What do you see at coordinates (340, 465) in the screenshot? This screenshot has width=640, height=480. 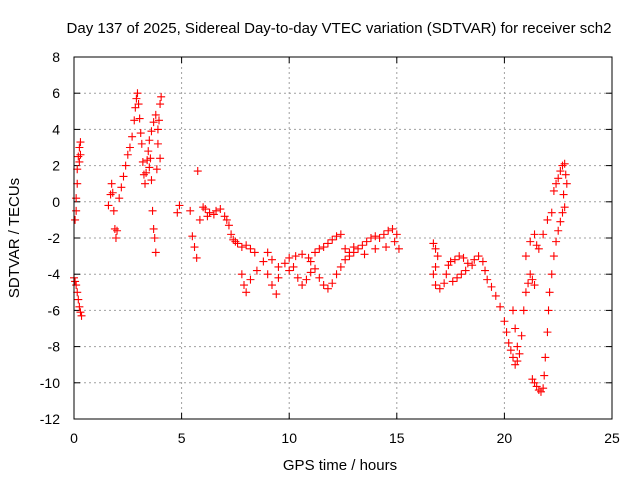 I see `x-axis-label: GPS time / hours` at bounding box center [340, 465].